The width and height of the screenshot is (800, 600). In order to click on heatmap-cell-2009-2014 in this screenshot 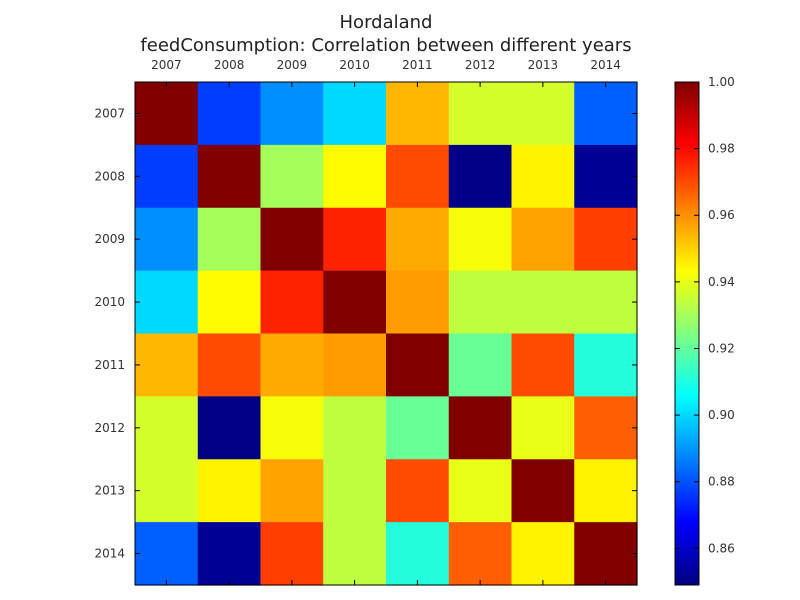, I will do `click(606, 239)`.